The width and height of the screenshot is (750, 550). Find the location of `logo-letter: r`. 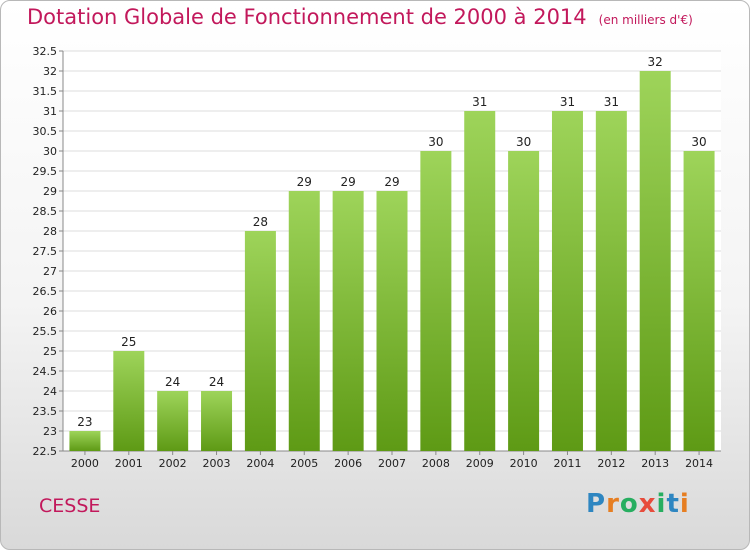

logo-letter: r is located at coordinates (613, 504).